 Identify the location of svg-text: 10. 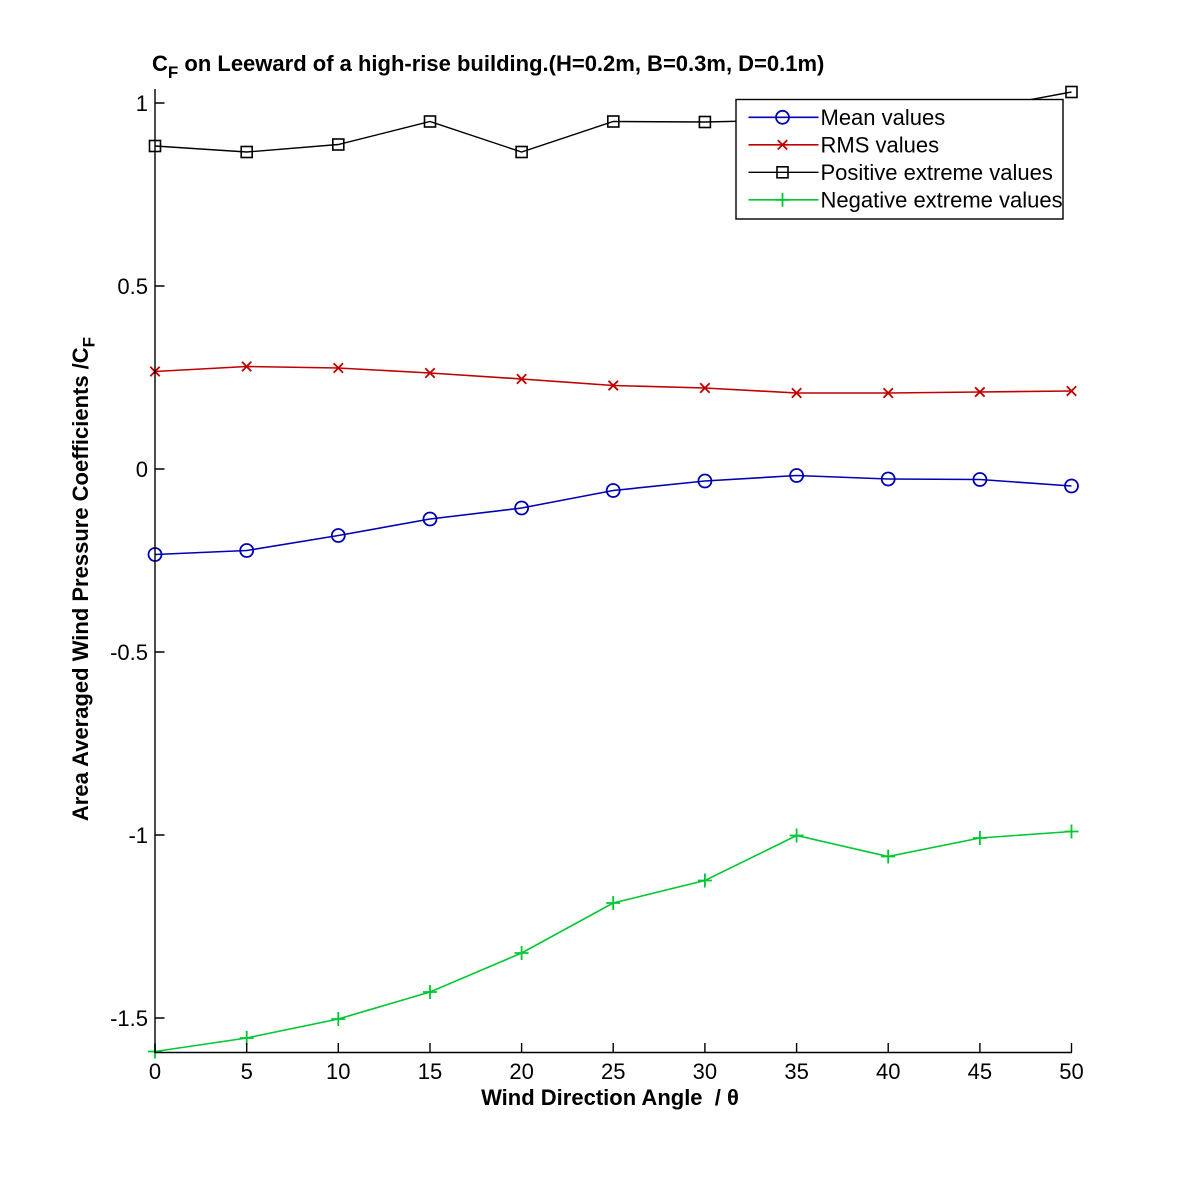
(338, 1071).